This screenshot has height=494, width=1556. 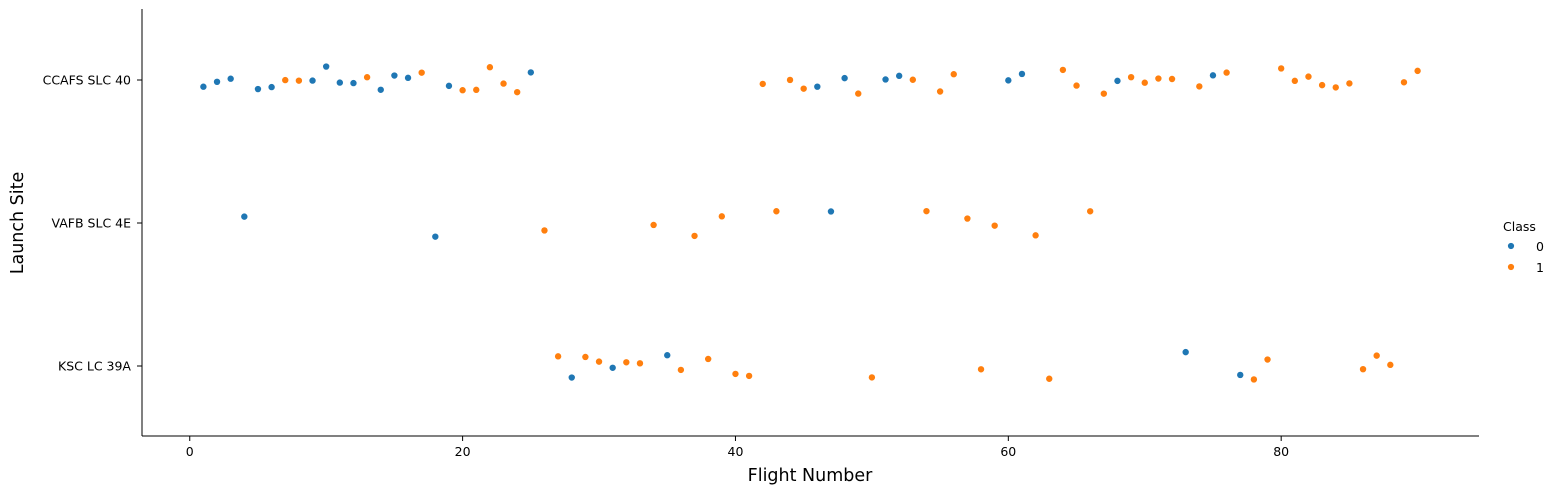 I want to click on y-axis-title: Launch Site, so click(x=18, y=223).